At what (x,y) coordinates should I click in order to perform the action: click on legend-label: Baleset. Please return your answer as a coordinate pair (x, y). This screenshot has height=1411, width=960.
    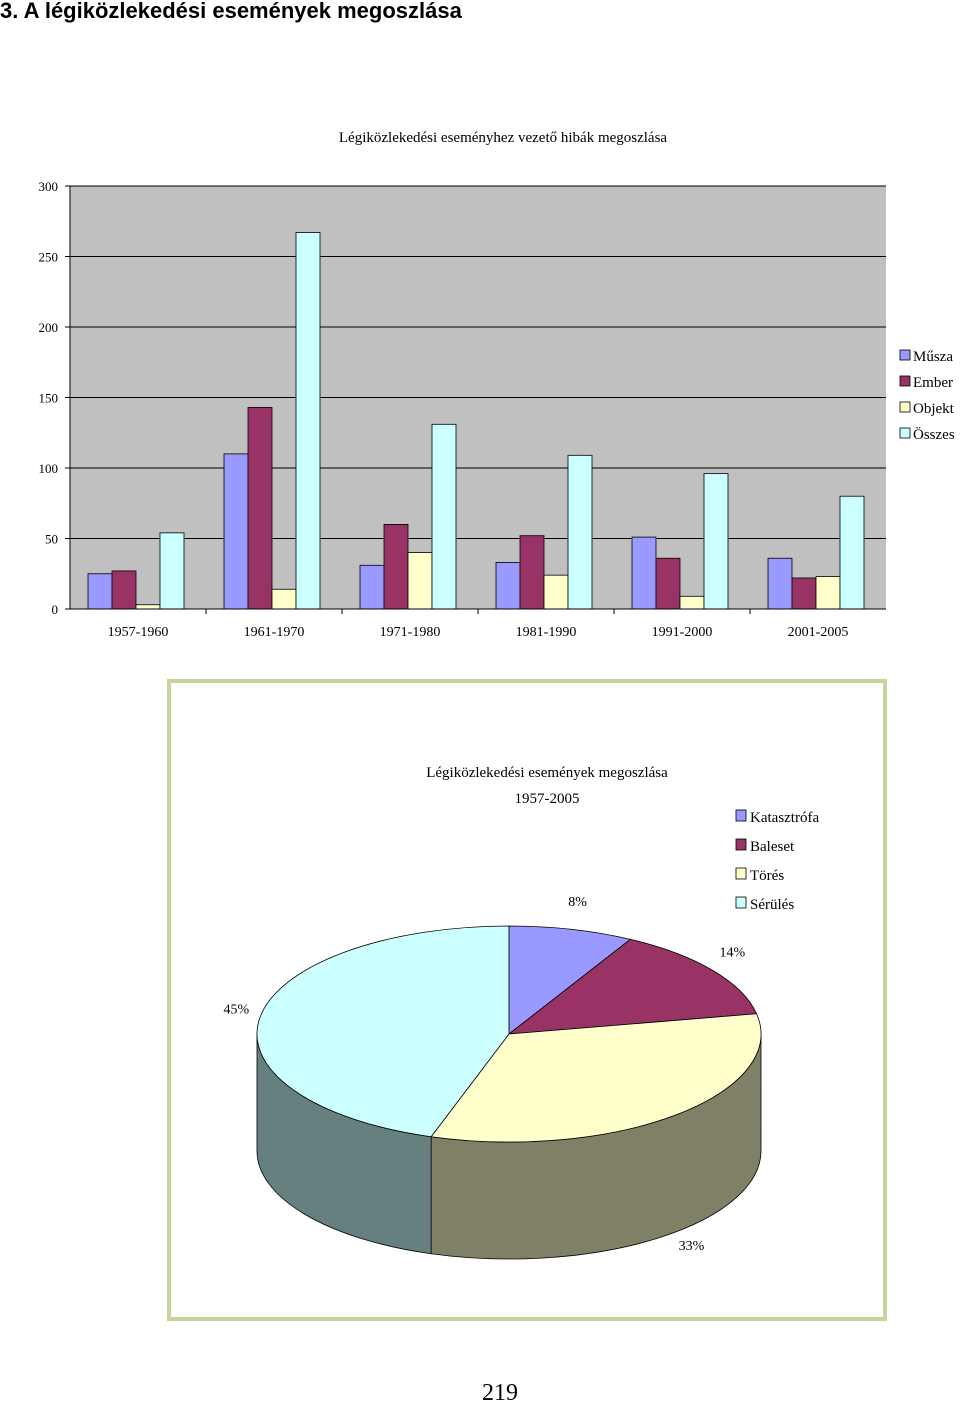
    Looking at the image, I should click on (772, 847).